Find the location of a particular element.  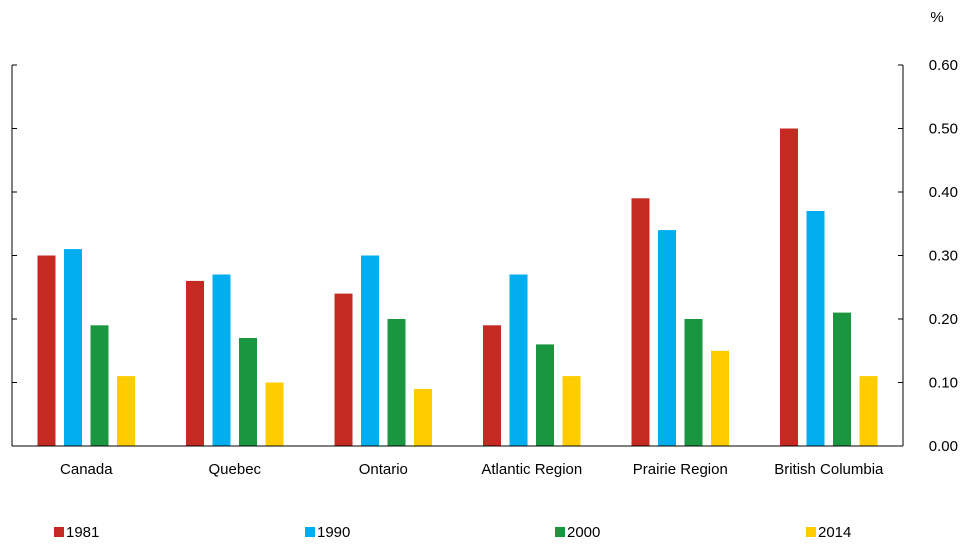

legend-swatch-1990 is located at coordinates (310, 532).